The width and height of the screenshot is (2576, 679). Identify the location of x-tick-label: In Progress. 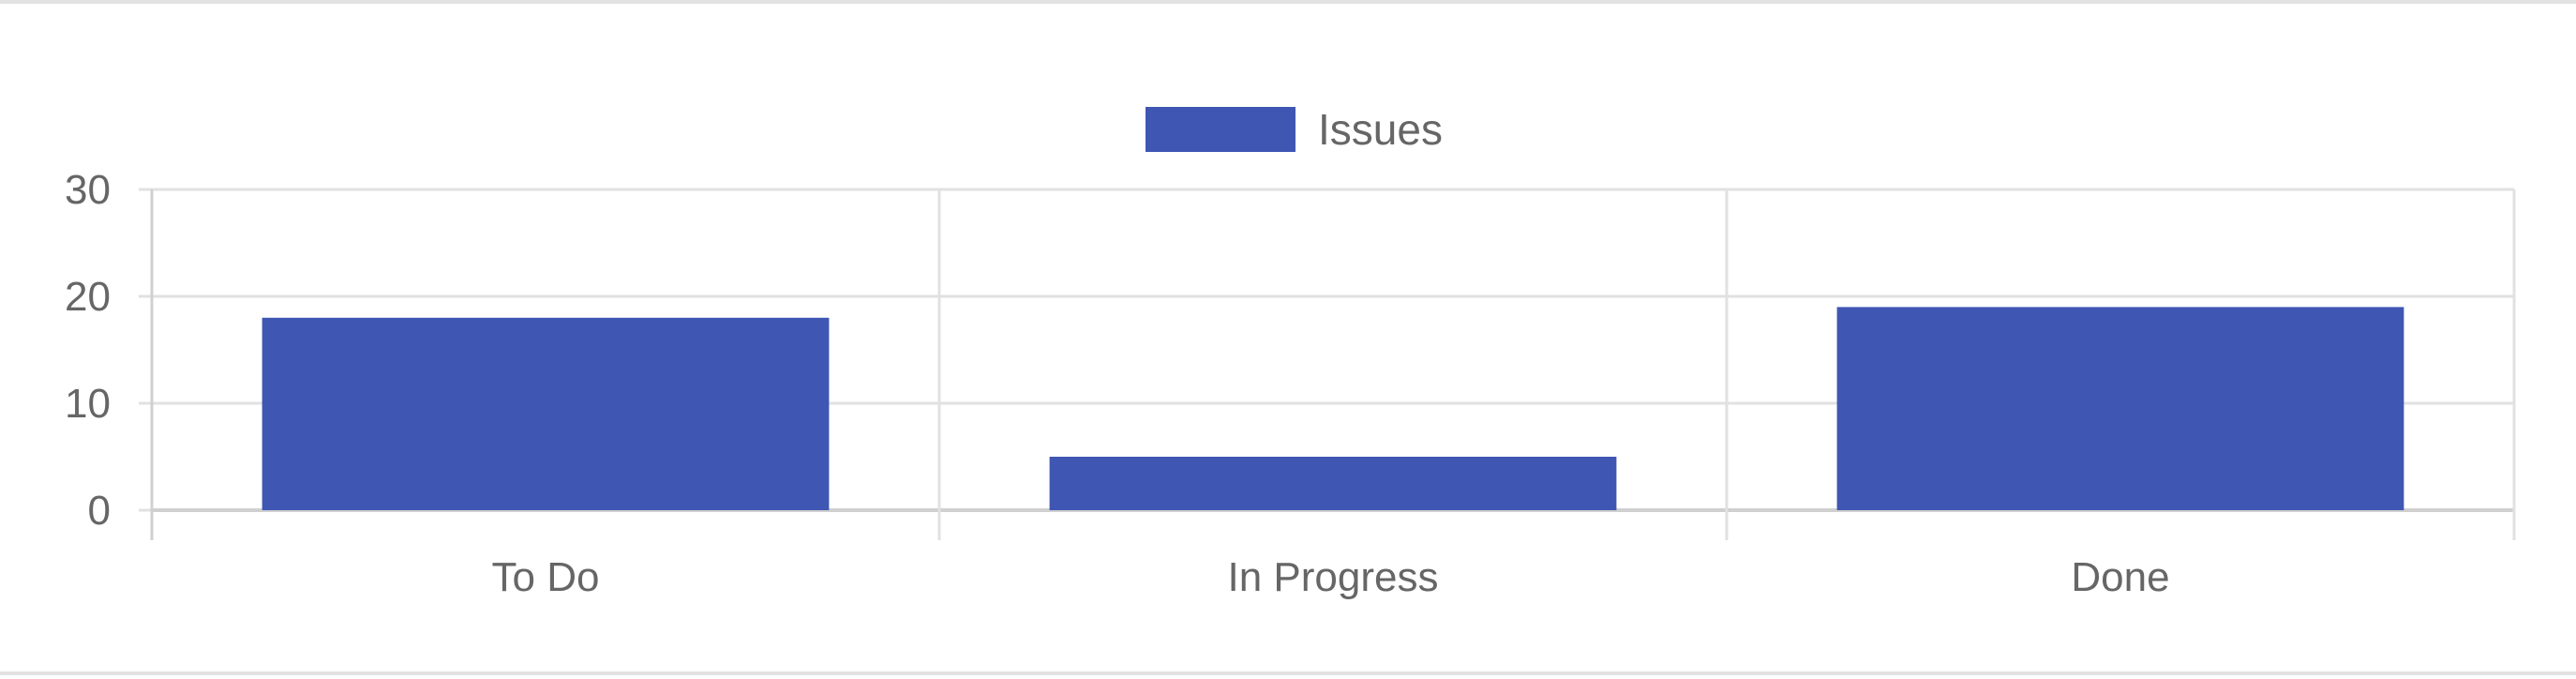
(1334, 577).